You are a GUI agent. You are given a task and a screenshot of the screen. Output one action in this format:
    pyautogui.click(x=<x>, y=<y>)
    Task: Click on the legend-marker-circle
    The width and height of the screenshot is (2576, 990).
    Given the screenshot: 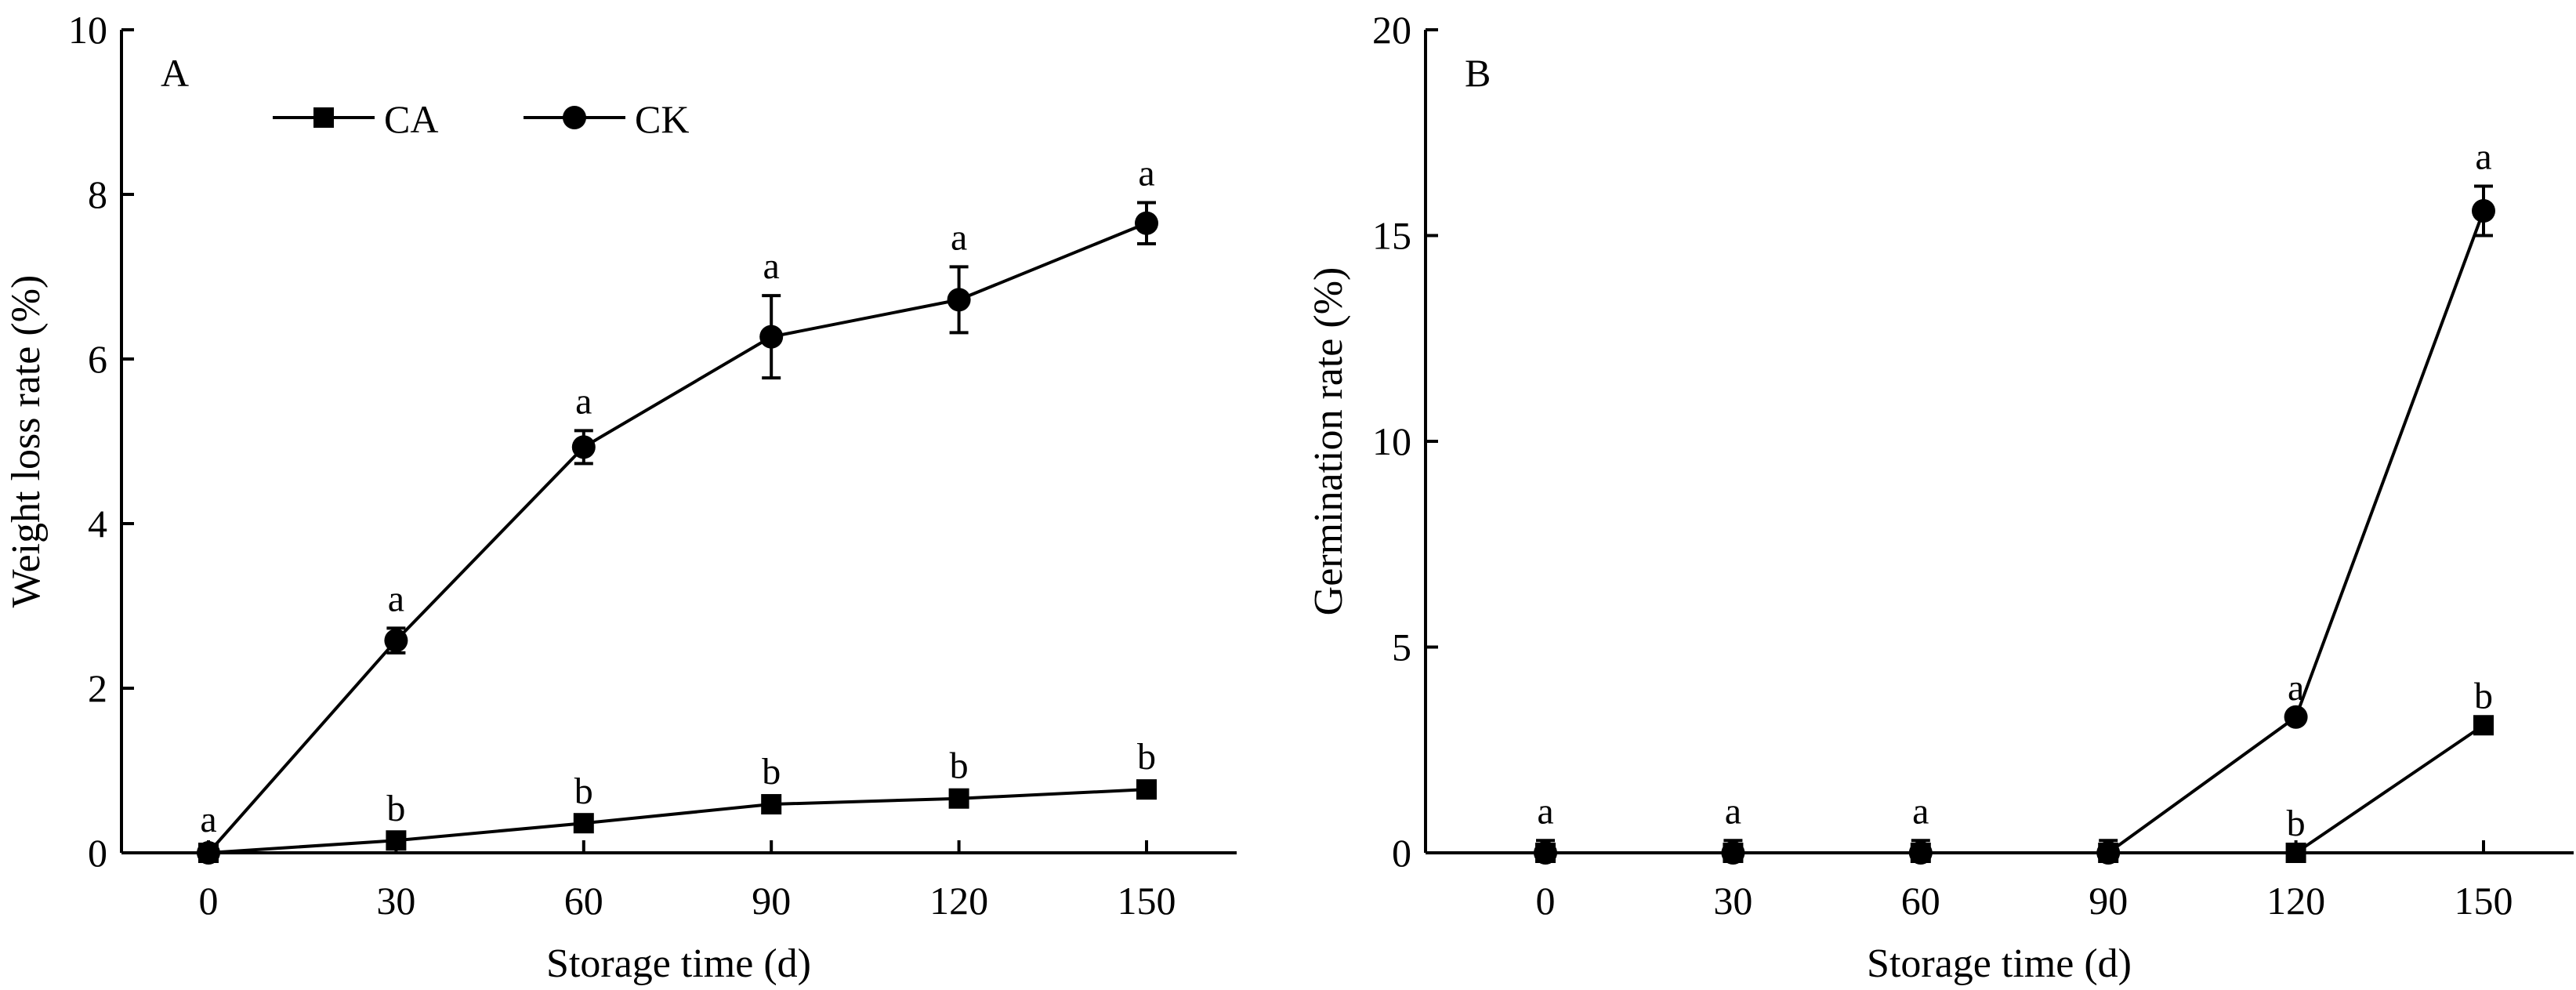 What is the action you would take?
    pyautogui.click(x=574, y=117)
    